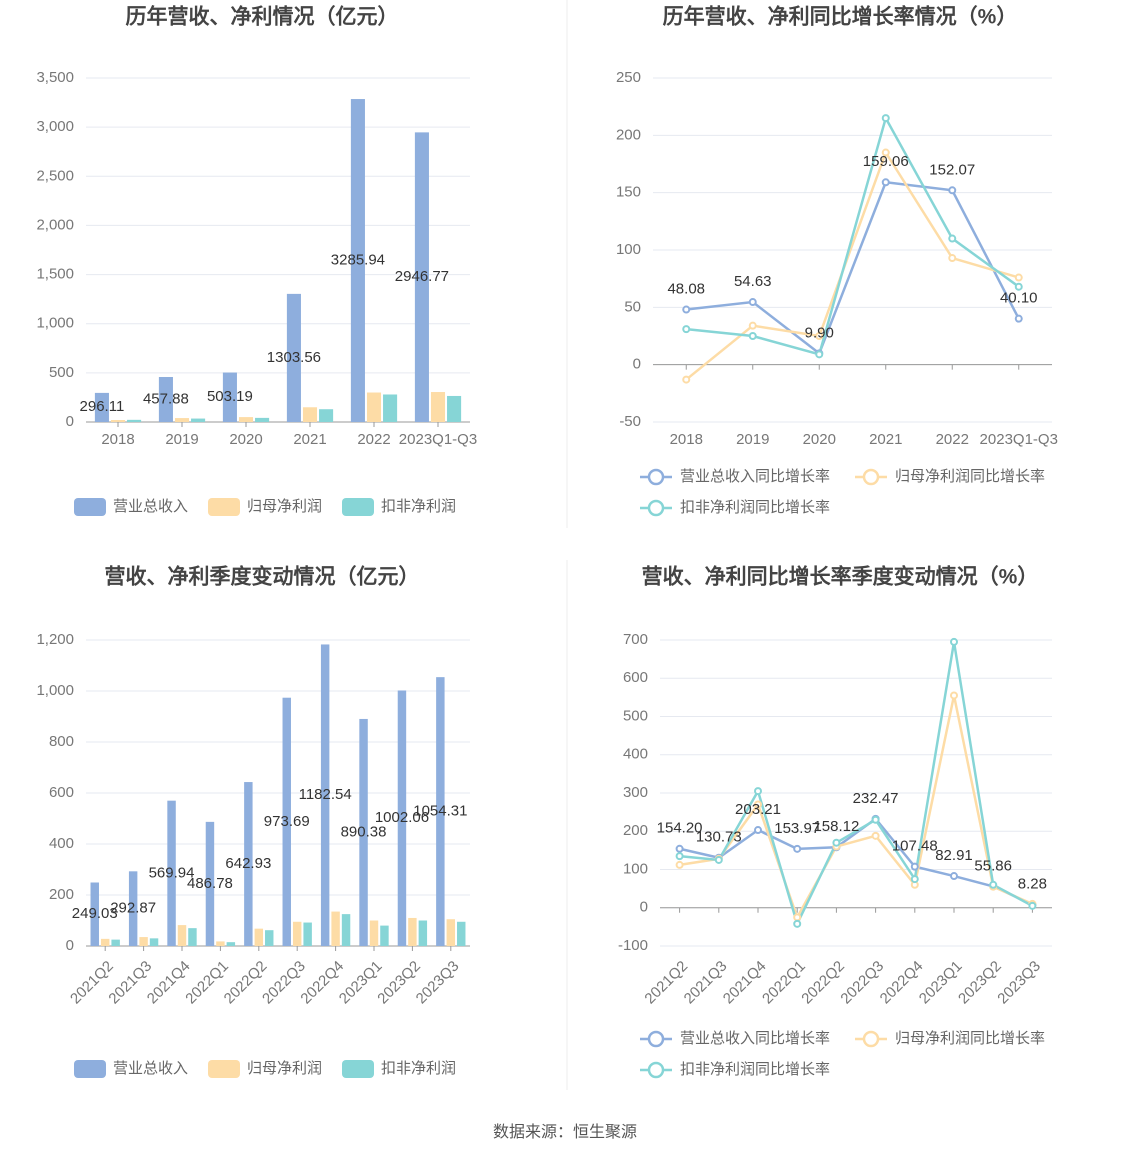  Describe the element at coordinates (797, 828) in the screenshot. I see `data-label: 153.97` at that location.